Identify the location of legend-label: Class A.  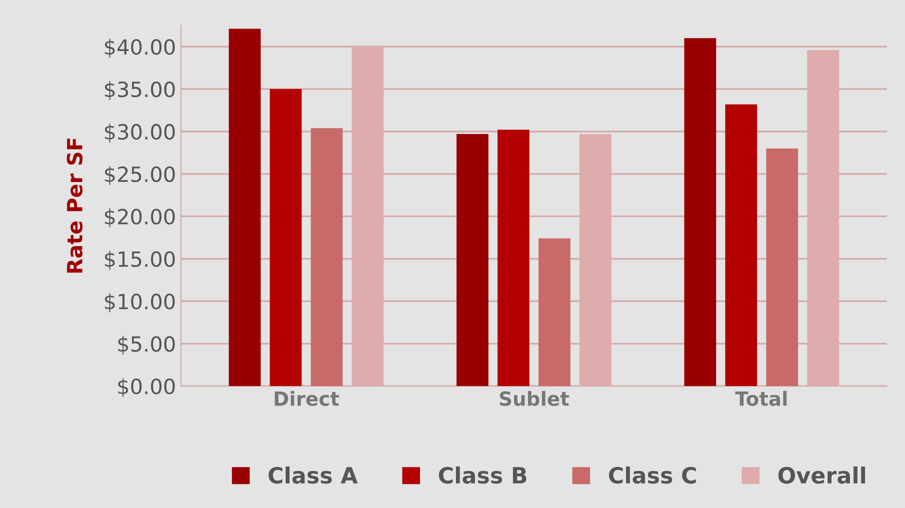
(313, 475).